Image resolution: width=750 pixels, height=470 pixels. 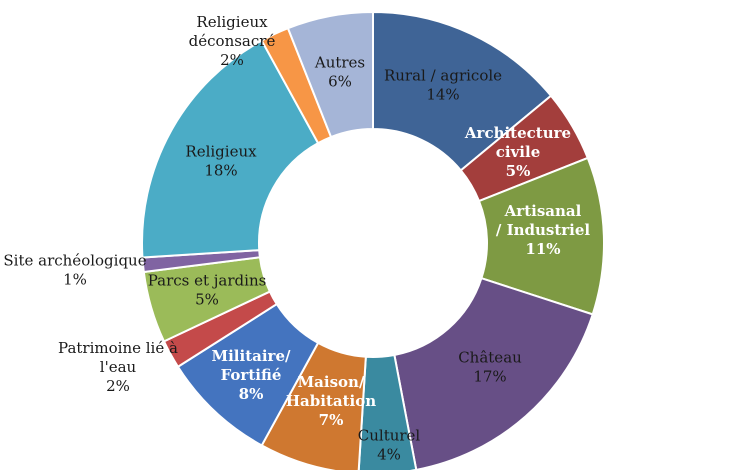 I want to click on slice-religieux, so click(x=230, y=149).